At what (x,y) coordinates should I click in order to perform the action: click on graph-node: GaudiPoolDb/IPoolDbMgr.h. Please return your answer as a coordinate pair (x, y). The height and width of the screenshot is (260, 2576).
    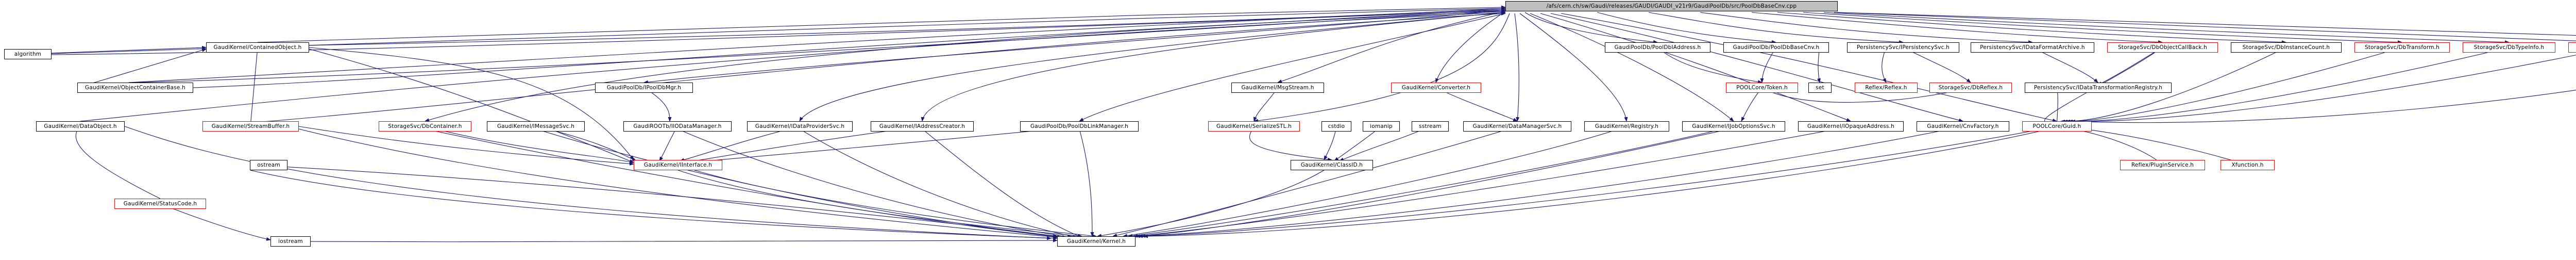
    Looking at the image, I should click on (644, 88).